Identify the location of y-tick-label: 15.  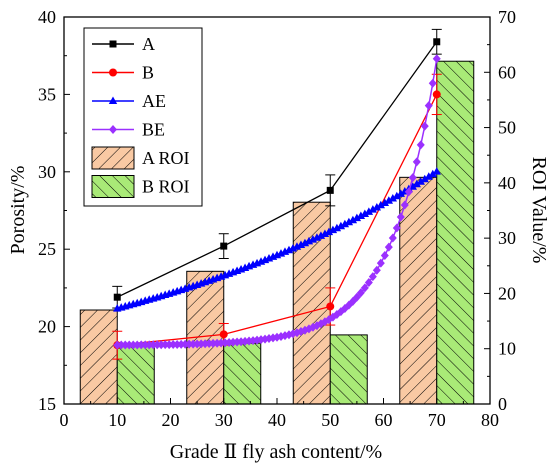
(47, 404).